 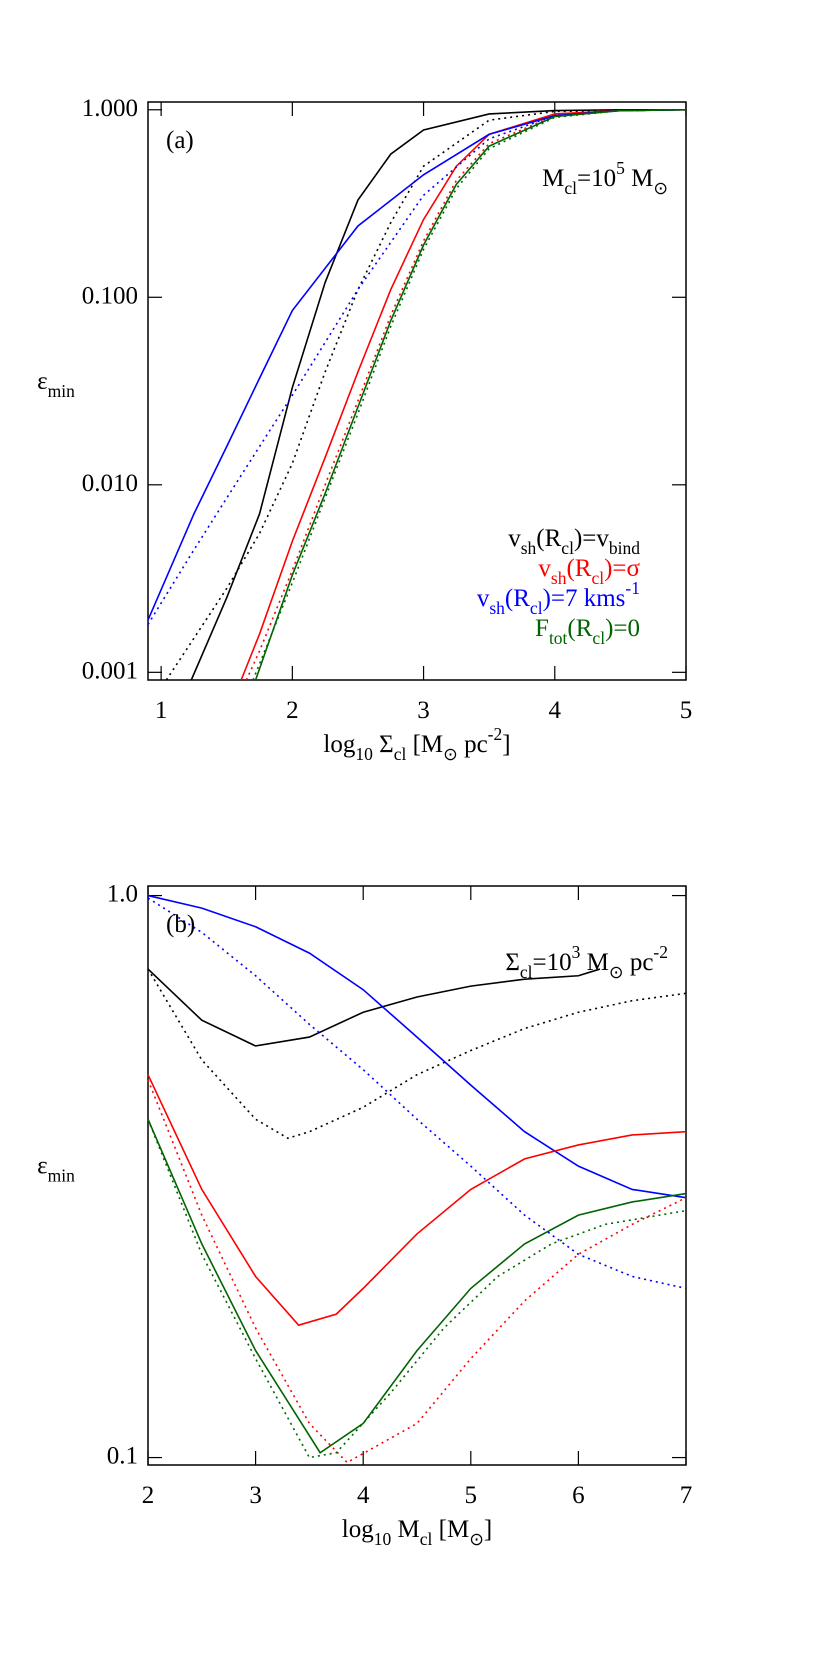 I want to click on annotation: Mcl=105 M⊙, so click(x=605, y=178).